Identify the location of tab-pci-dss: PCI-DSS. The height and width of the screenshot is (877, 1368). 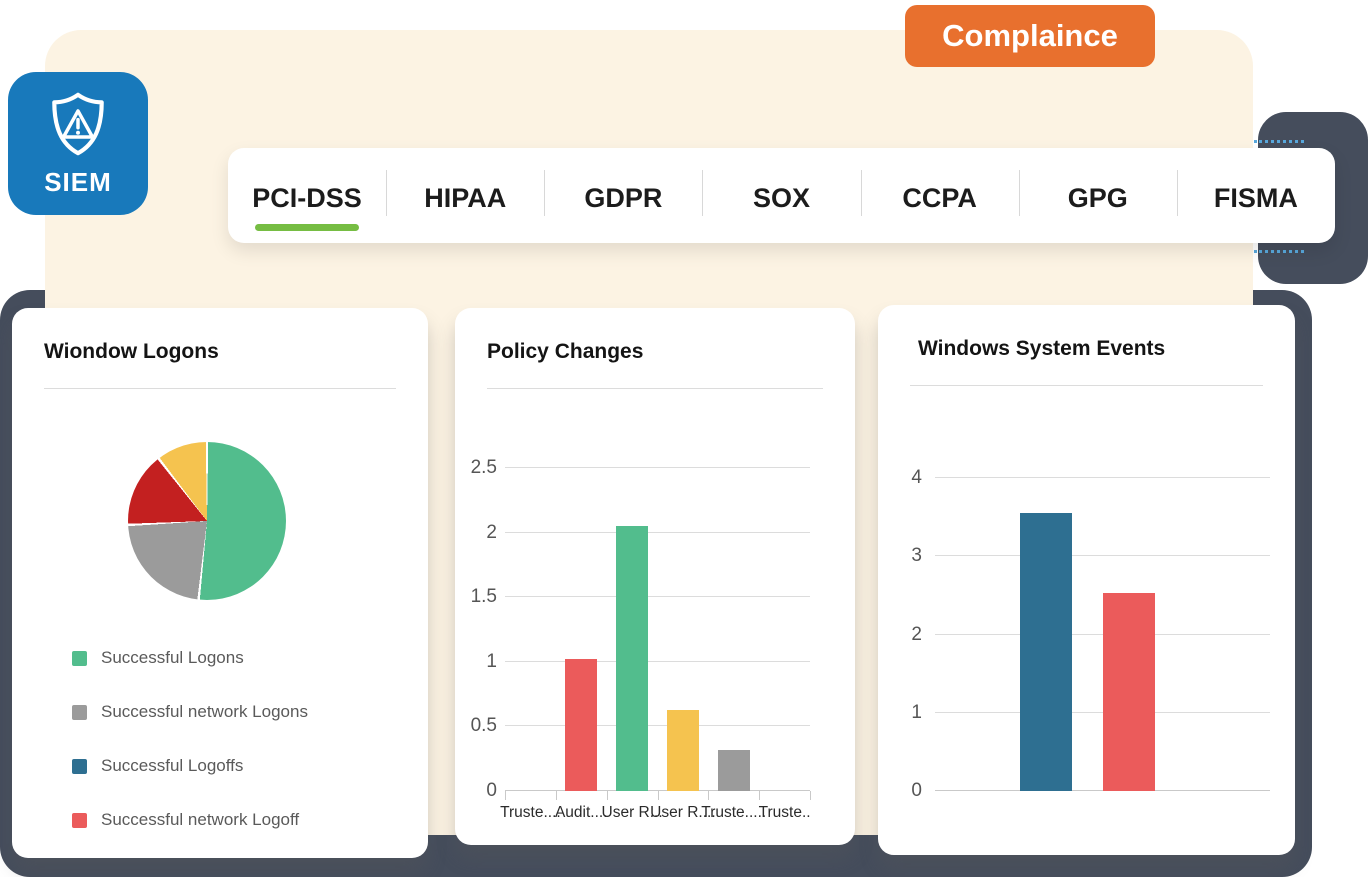
(307, 195).